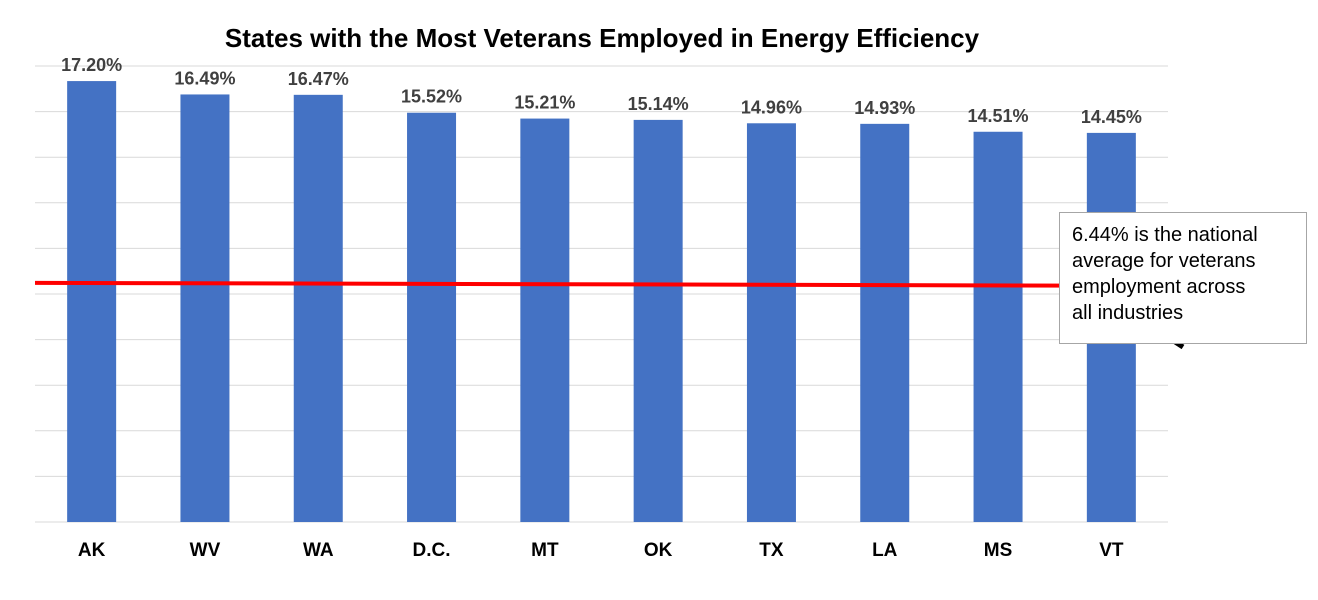 This screenshot has height=600, width=1318. What do you see at coordinates (658, 104) in the screenshot?
I see `data-label: 15.14%` at bounding box center [658, 104].